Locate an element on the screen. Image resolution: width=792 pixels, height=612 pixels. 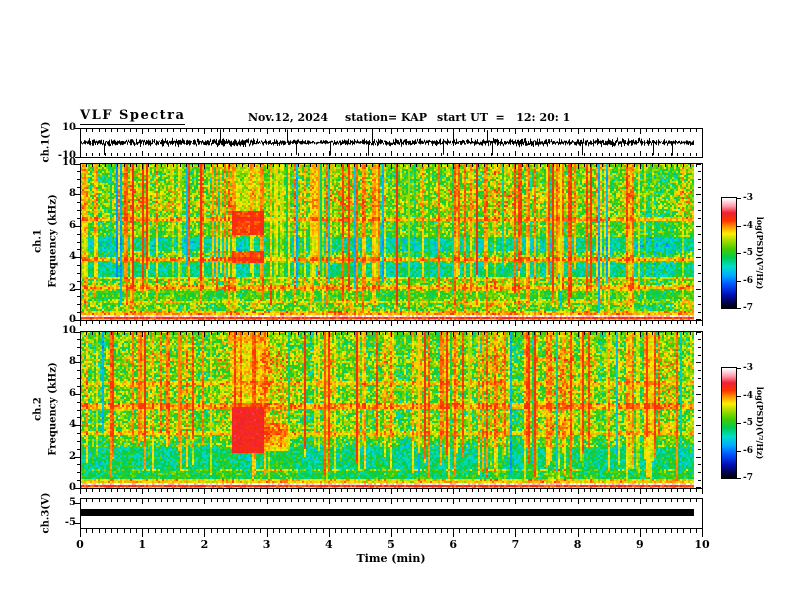
ch1-voltage-tick-label: -10 is located at coordinates (66, 155).